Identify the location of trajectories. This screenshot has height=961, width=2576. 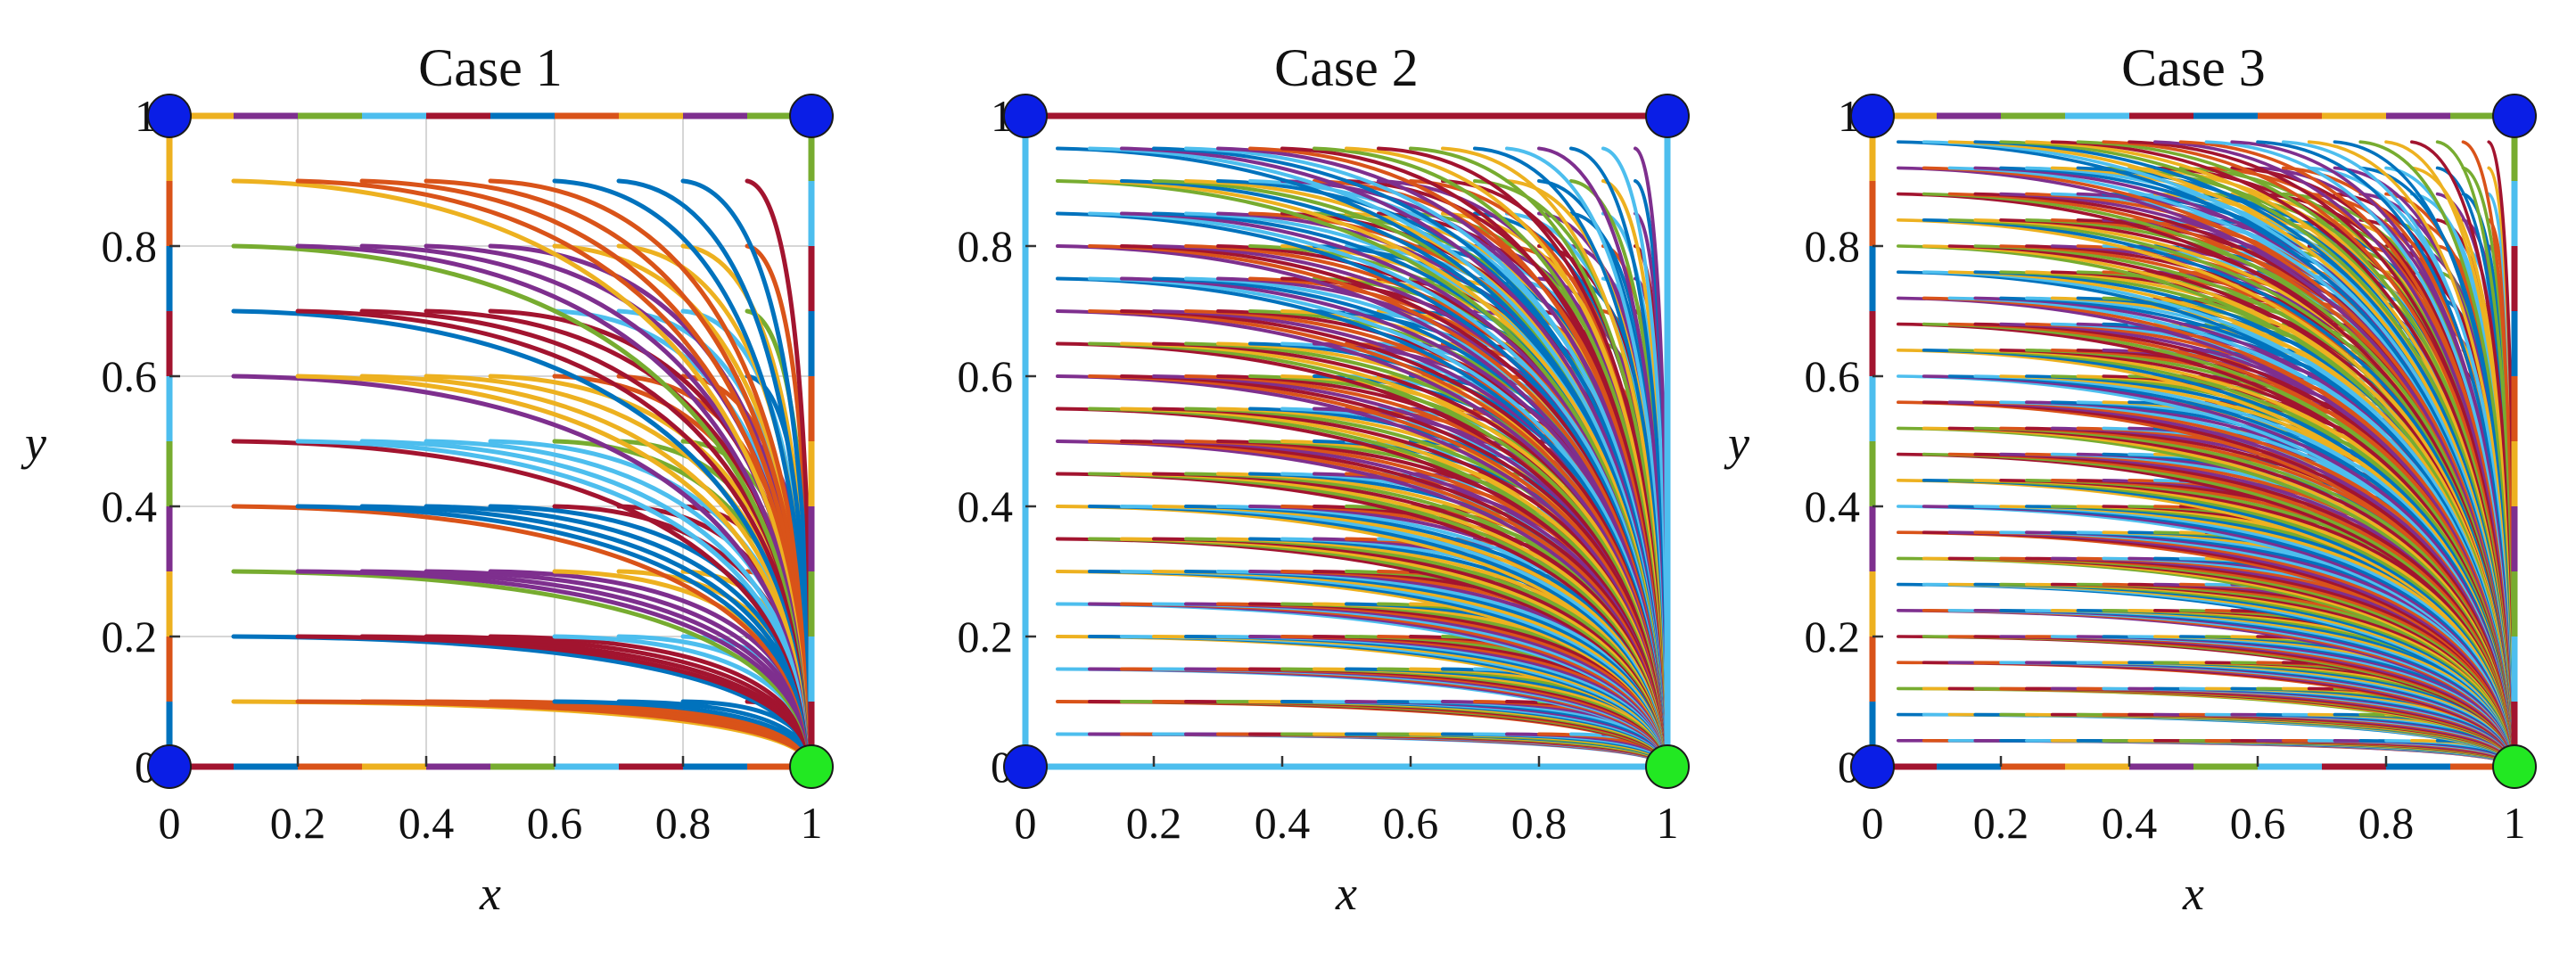
(522, 473).